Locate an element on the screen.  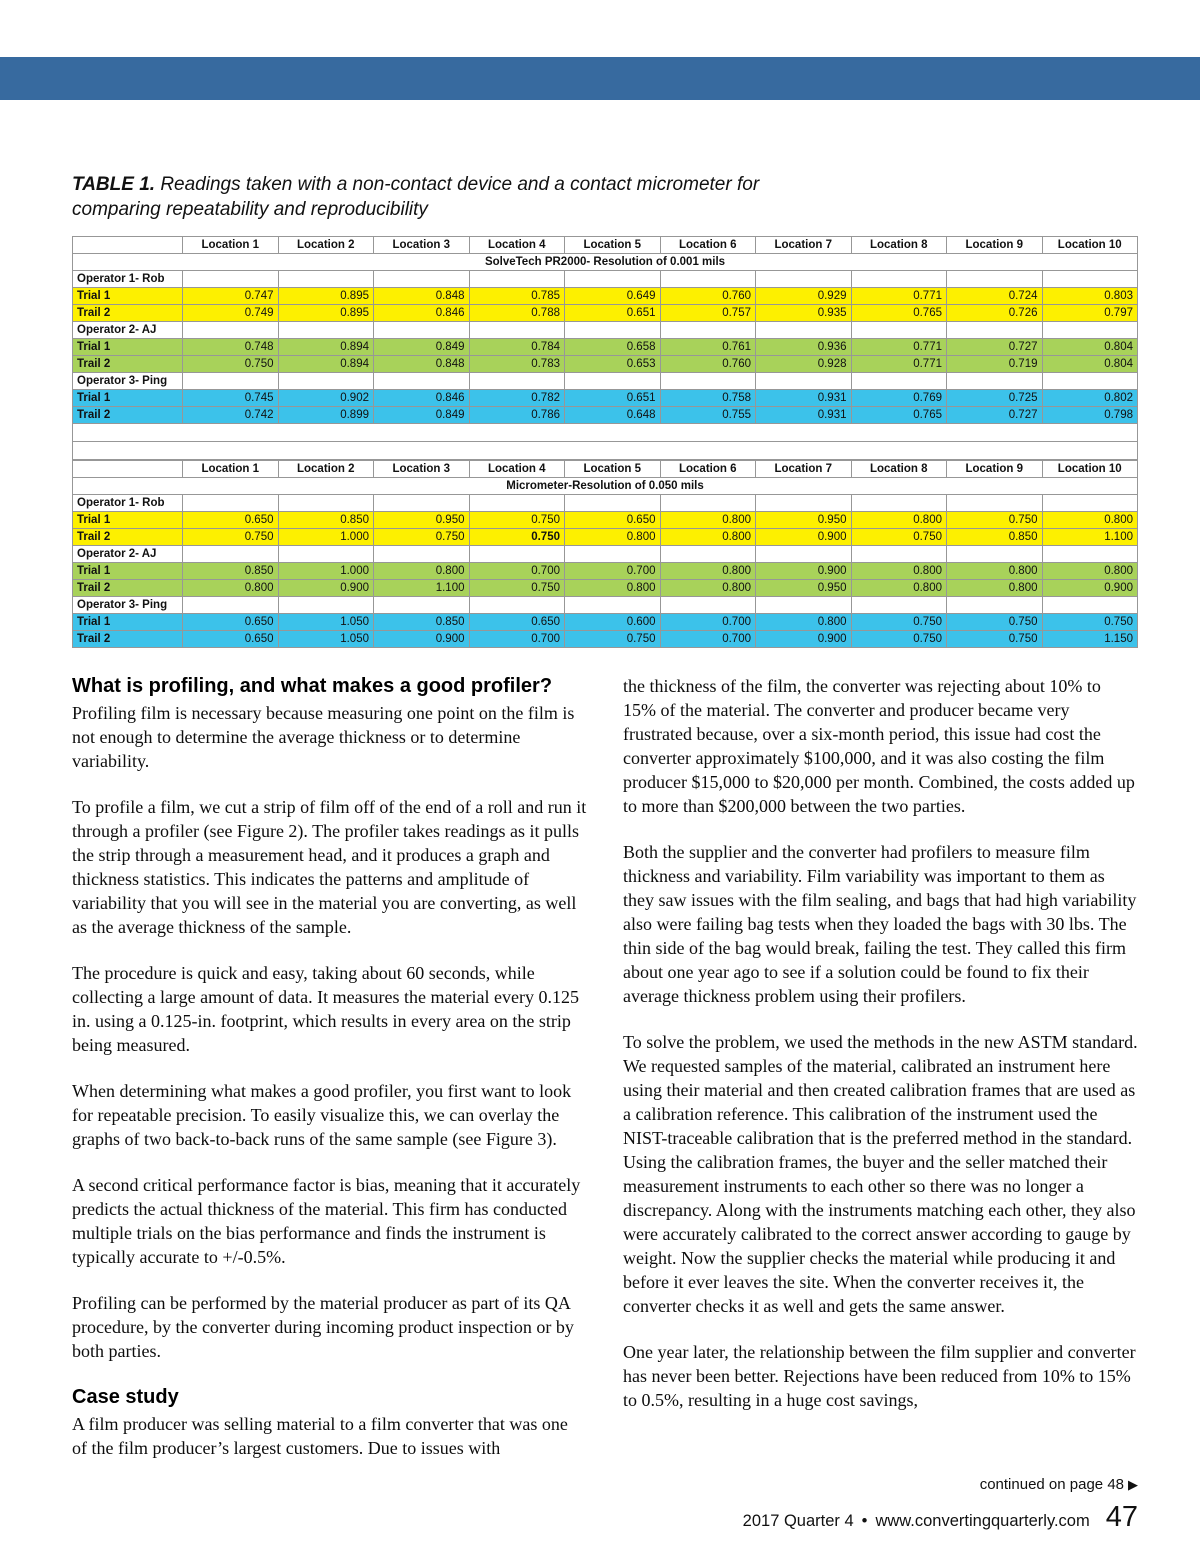
location-column-header: Location 7 is located at coordinates (803, 245).